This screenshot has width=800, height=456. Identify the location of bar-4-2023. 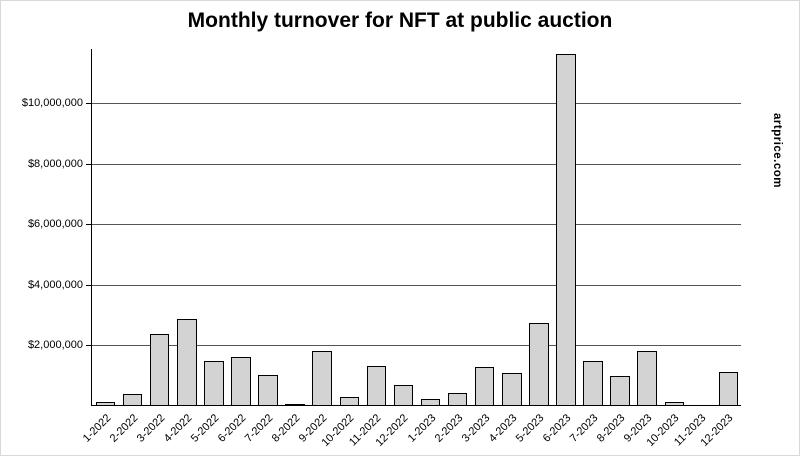
(512, 389).